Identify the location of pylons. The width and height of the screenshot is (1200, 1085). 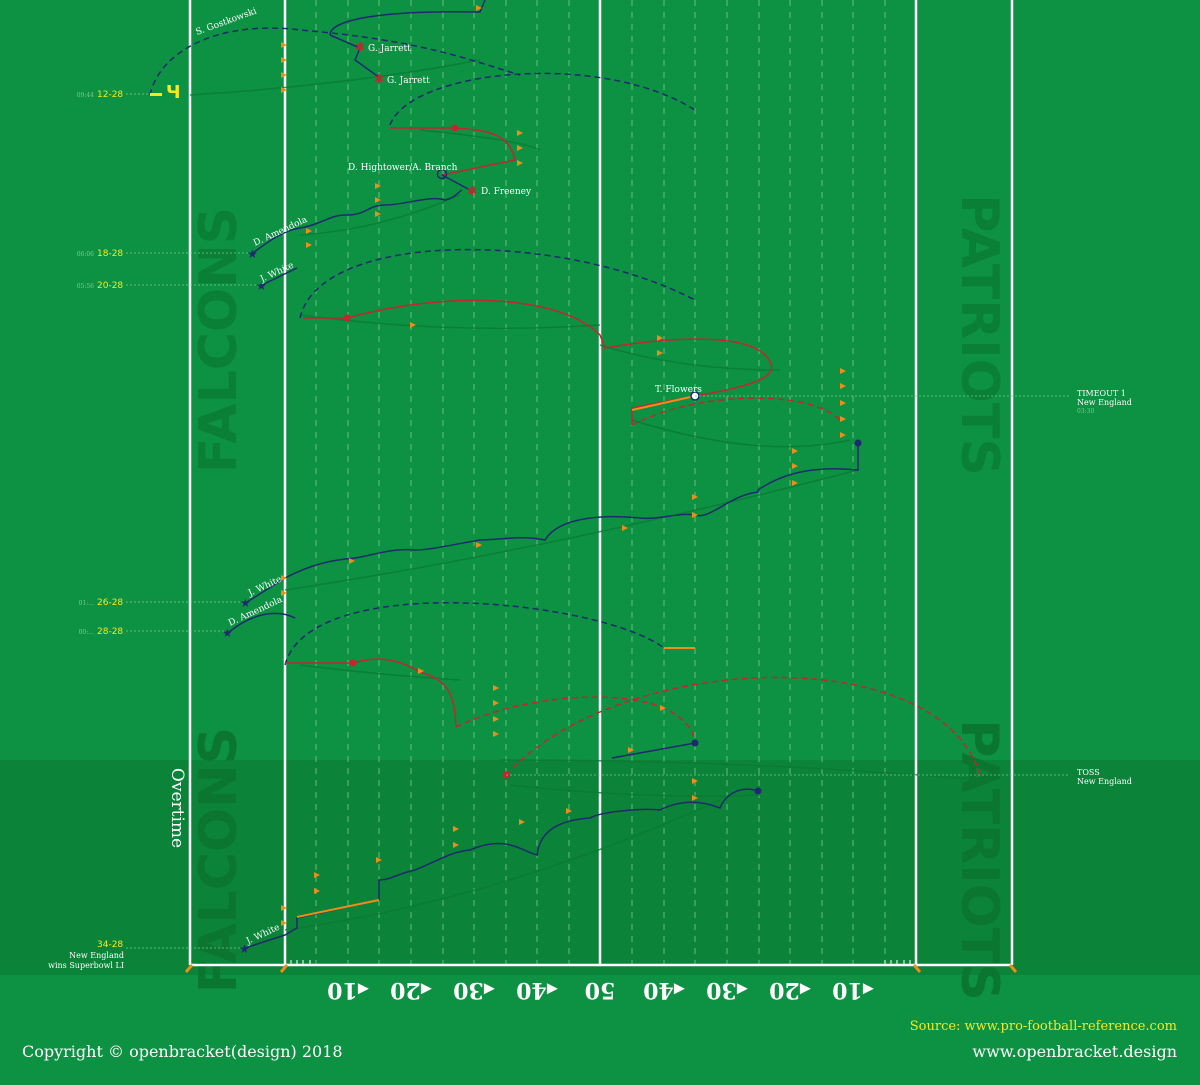
(601, 968).